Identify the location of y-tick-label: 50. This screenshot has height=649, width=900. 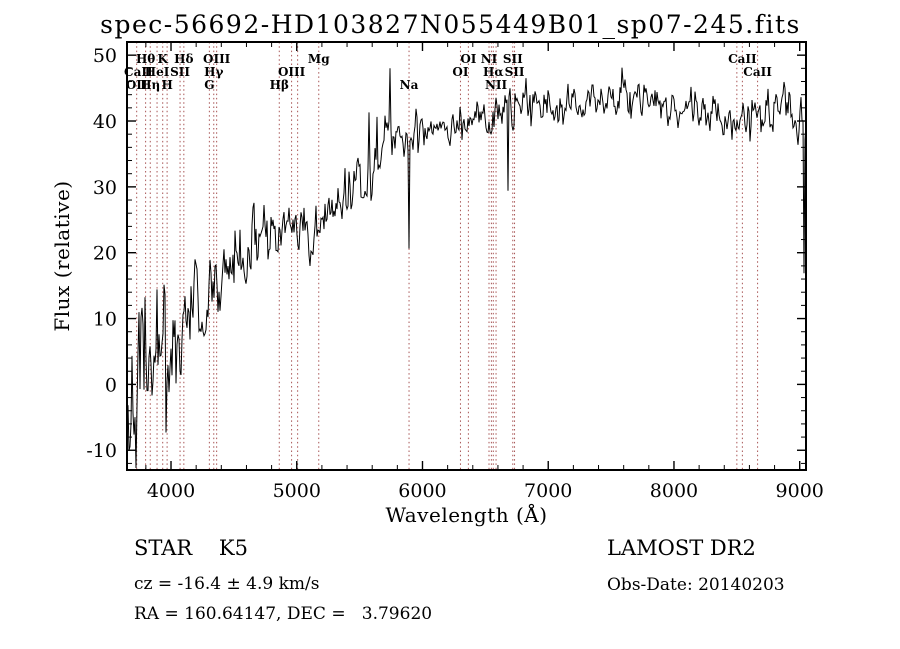
(105, 56).